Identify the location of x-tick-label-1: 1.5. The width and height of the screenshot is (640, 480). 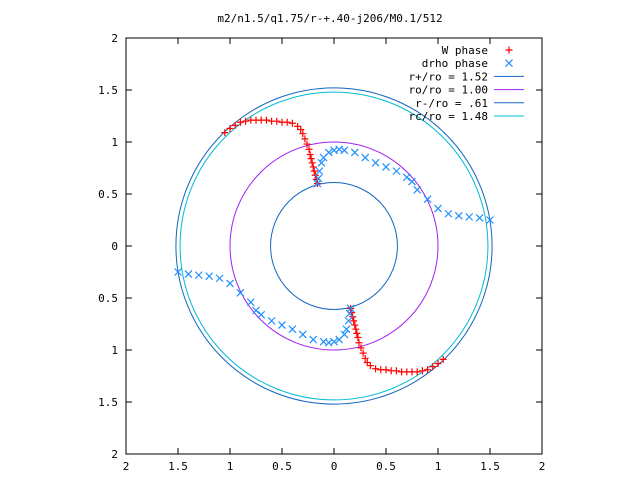
(178, 466).